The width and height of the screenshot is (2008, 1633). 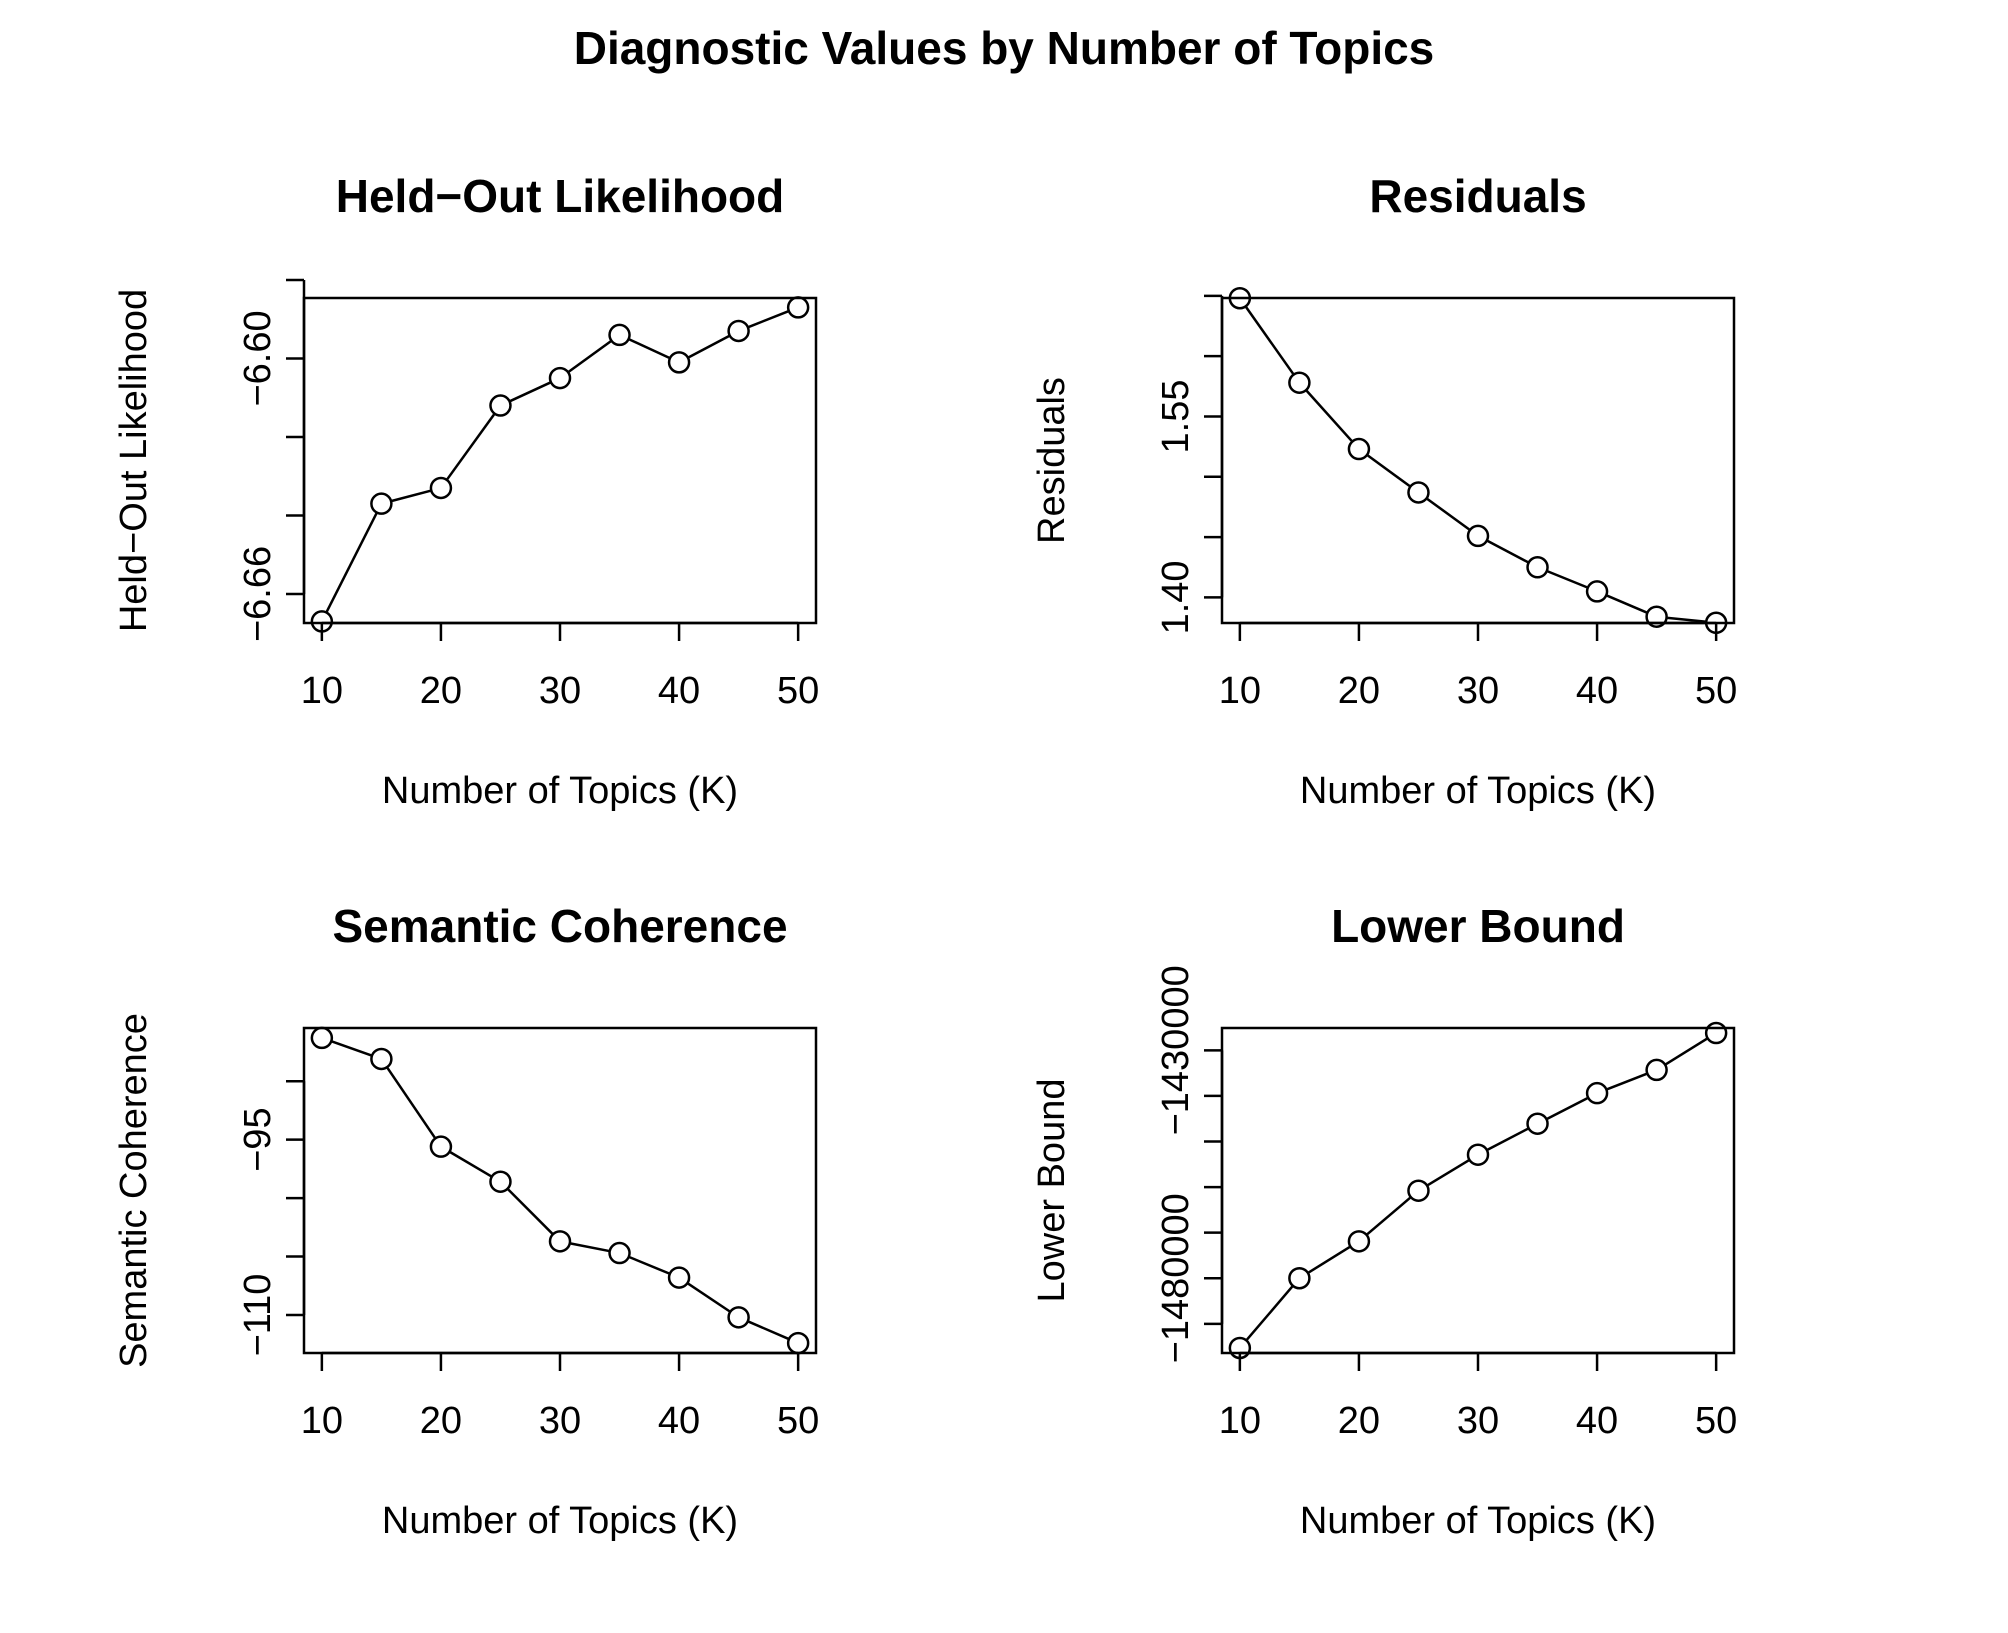 I want to click on panel-title: Lower Bound, so click(x=1478, y=926).